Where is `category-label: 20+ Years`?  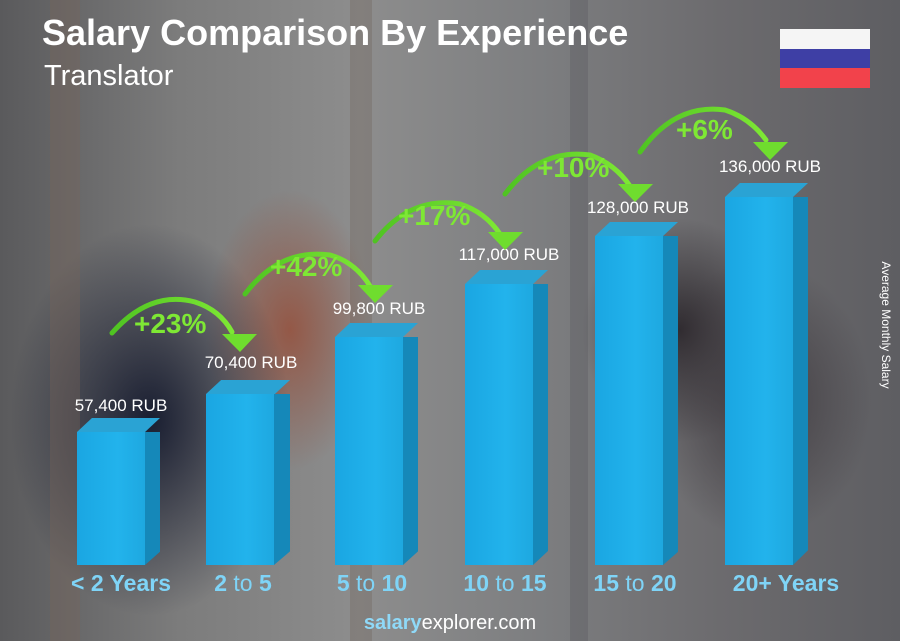 category-label: 20+ Years is located at coordinates (786, 583).